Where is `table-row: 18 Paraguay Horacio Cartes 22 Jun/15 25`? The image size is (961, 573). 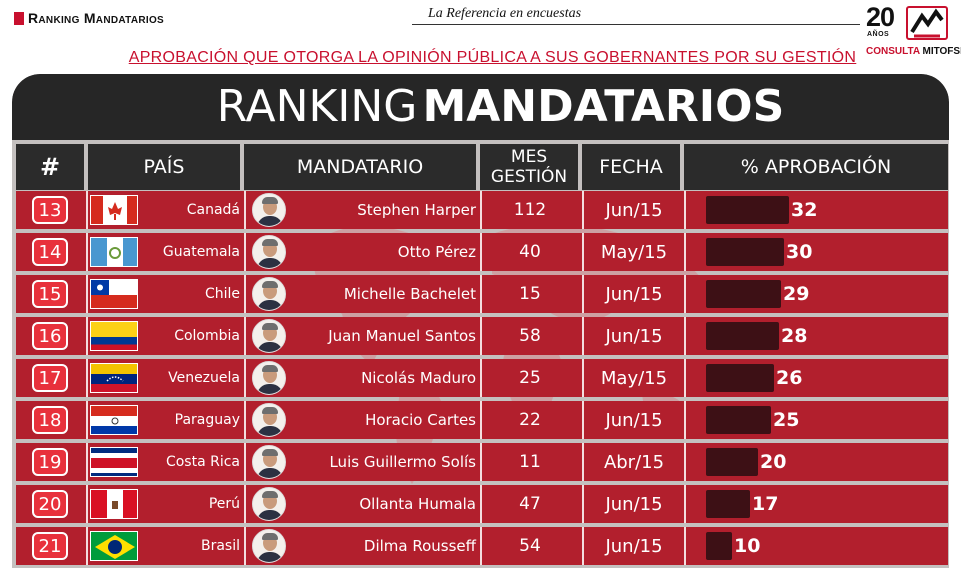
table-row: 18 Paraguay Horacio Cartes 22 Jun/15 25 is located at coordinates (482, 420).